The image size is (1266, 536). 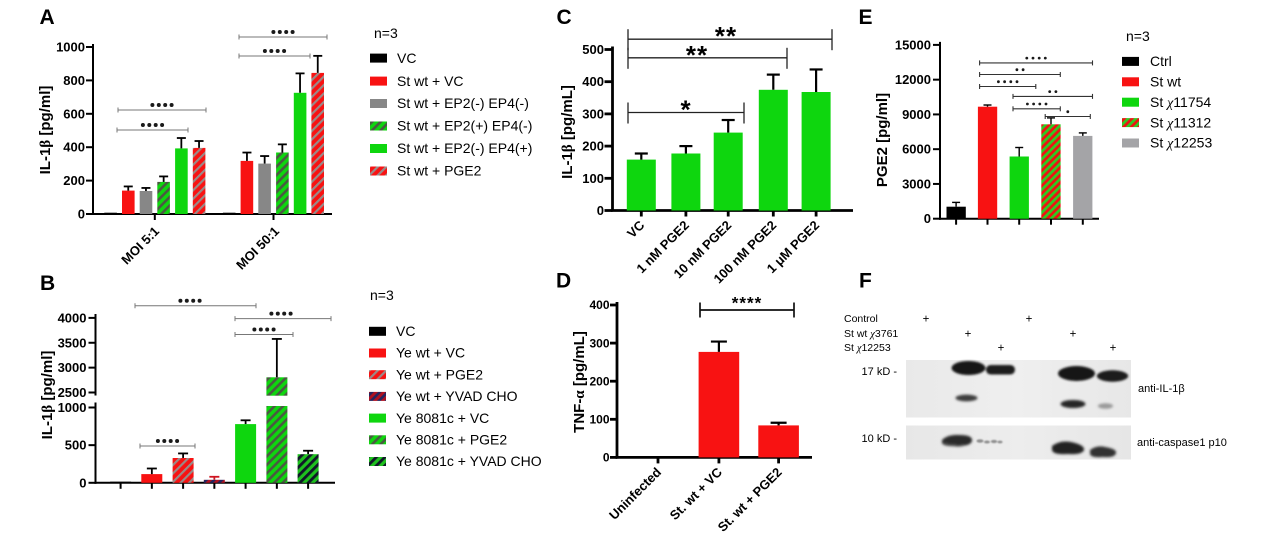 What do you see at coordinates (913, 79) in the screenshot?
I see `svg-text: 12000` at bounding box center [913, 79].